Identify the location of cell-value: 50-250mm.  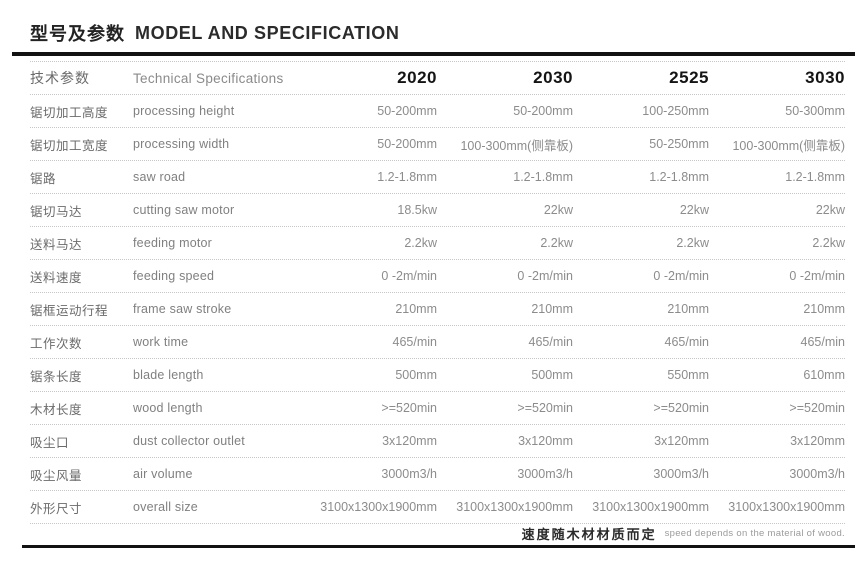
(679, 144).